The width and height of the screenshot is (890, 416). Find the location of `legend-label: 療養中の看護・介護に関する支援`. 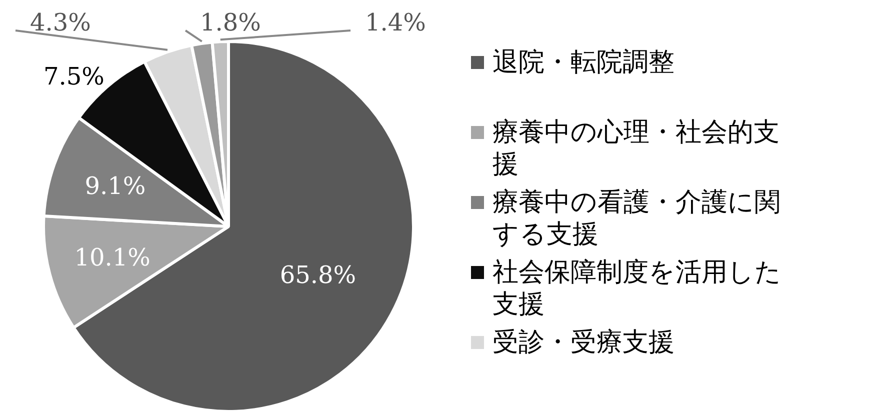

legend-label: 療養中の看護・介護に関する支援 is located at coordinates (636, 219).